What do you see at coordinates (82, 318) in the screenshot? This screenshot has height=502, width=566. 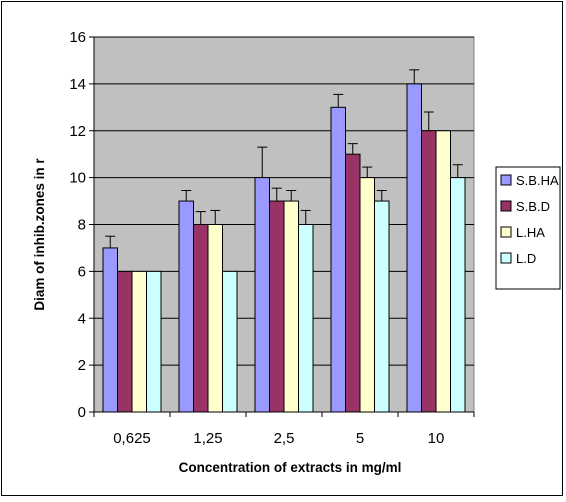 I see `y-tick-label: 4` at bounding box center [82, 318].